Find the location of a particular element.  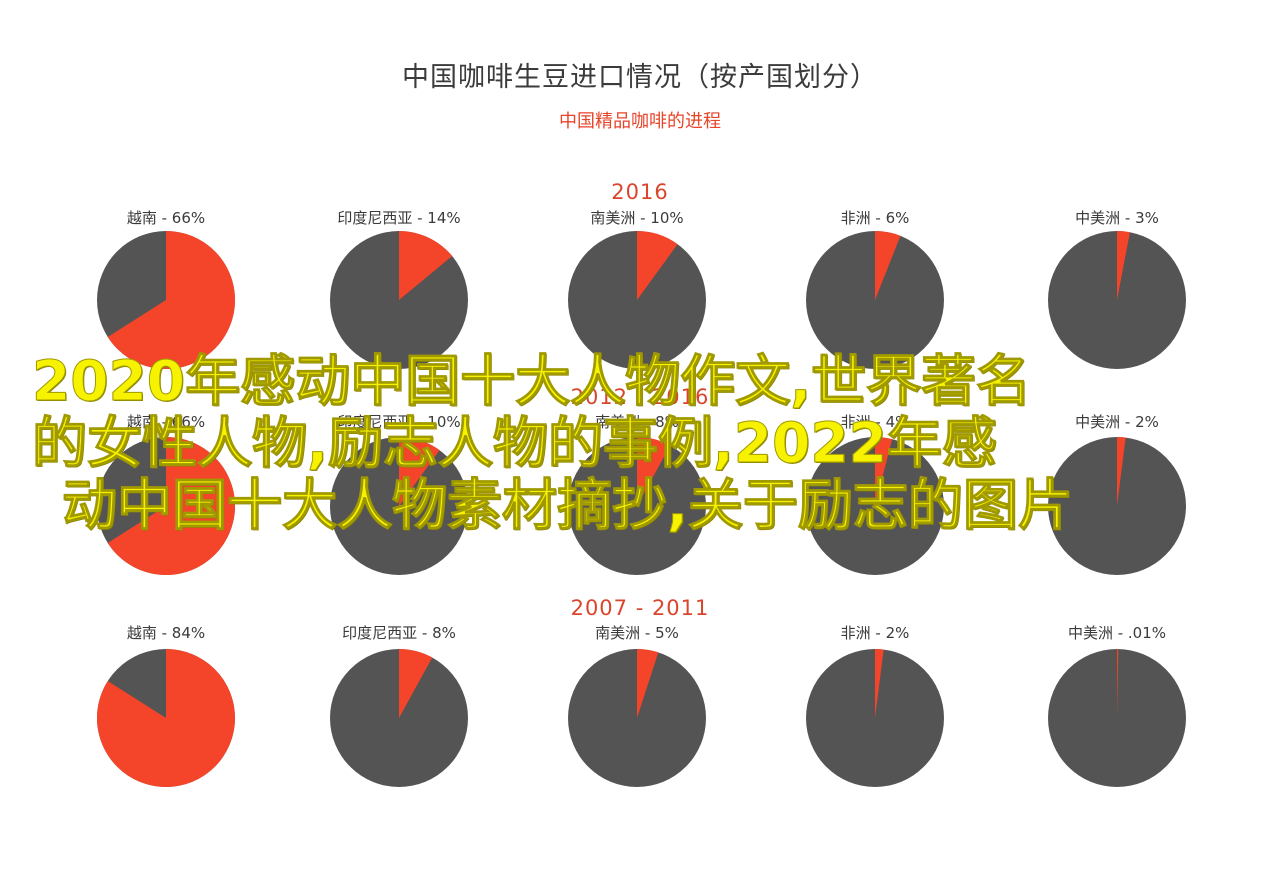

pie-label: 南美洲 - 8% is located at coordinates (637, 422).